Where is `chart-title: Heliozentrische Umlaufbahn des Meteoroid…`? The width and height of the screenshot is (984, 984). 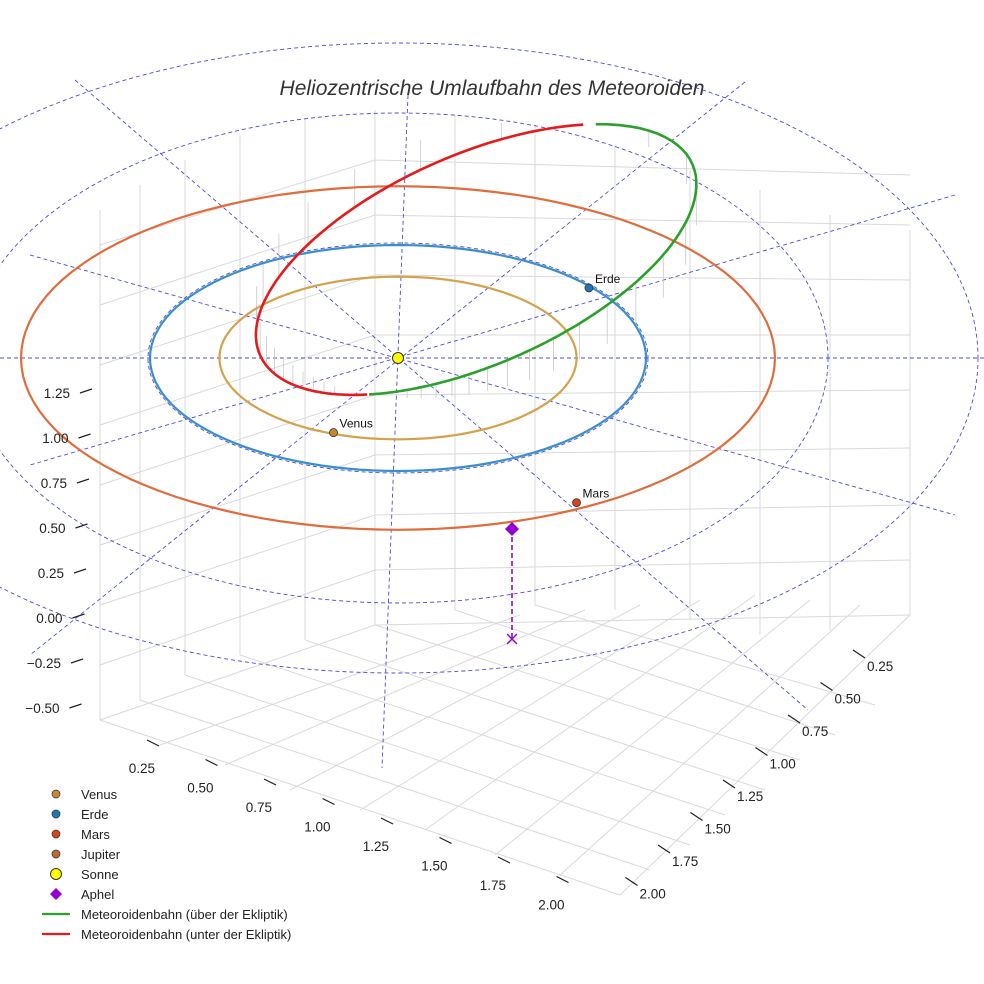 chart-title: Heliozentrische Umlaufbahn des Meteoroid… is located at coordinates (492, 88).